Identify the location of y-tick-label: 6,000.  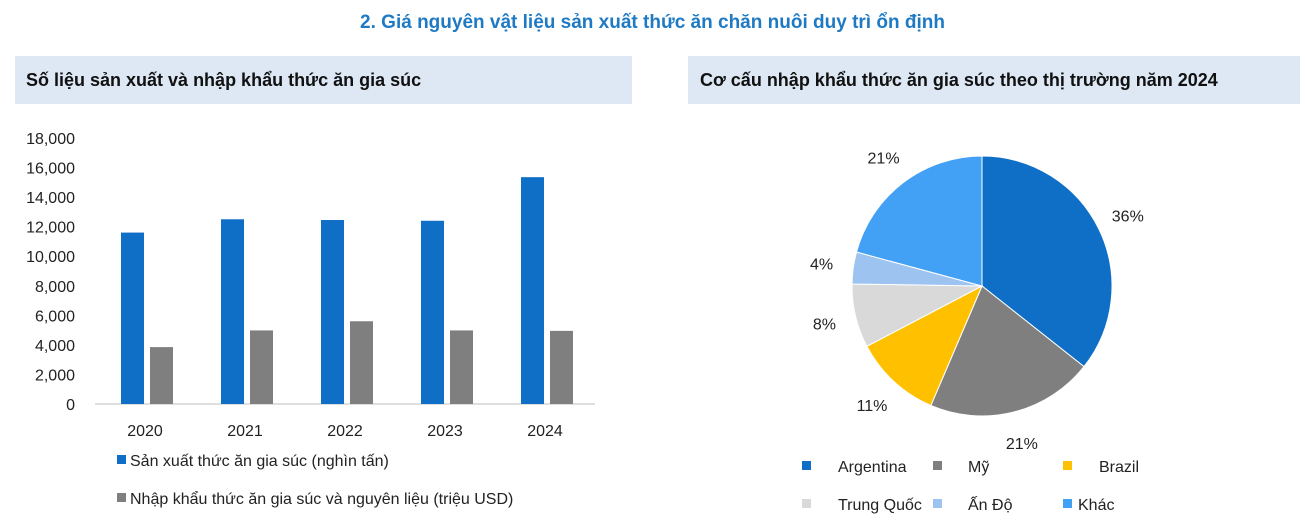
(55, 316).